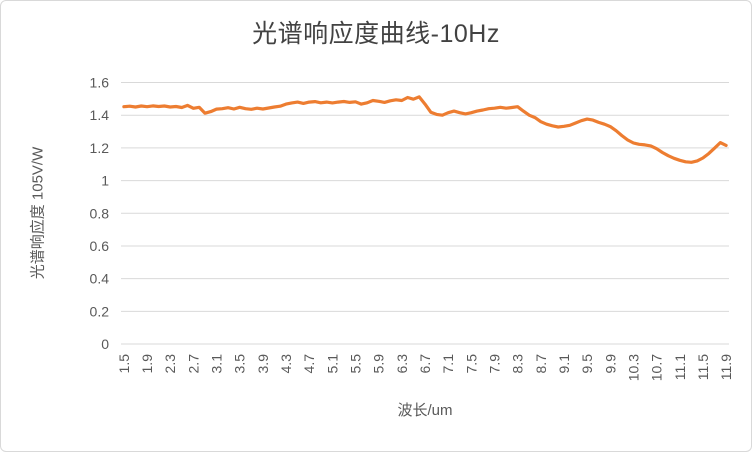  I want to click on y-tick-label: 0.4, so click(100, 279).